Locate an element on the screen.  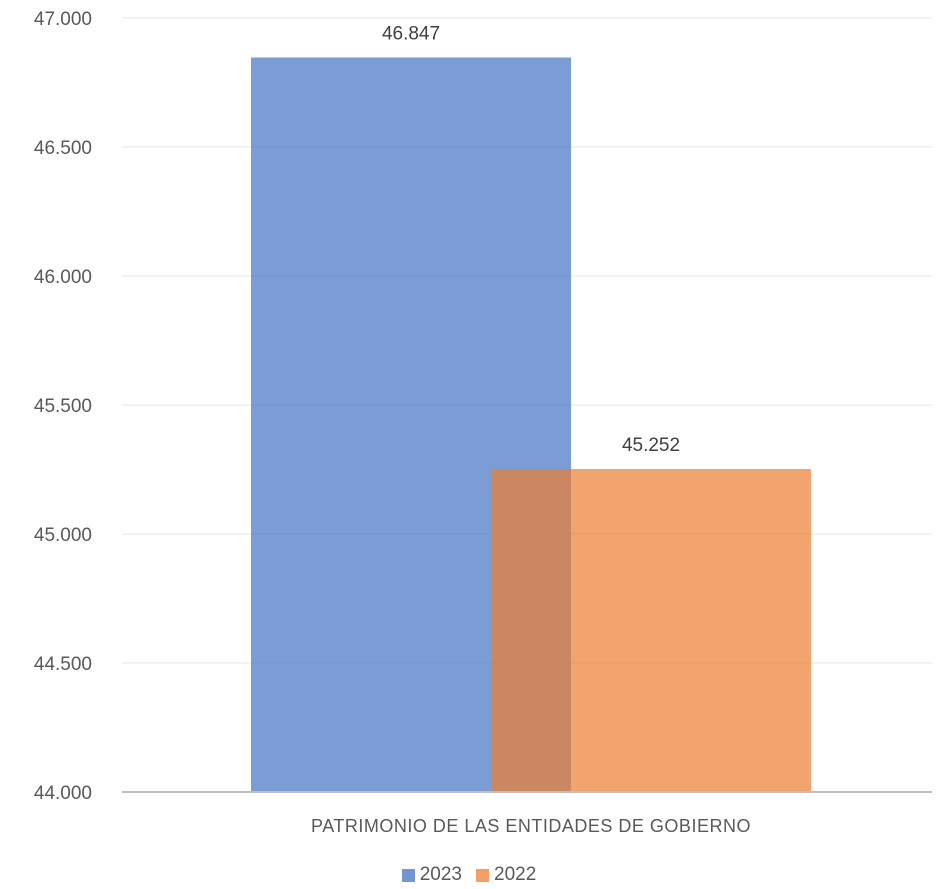
bar-2022 is located at coordinates (651, 630).